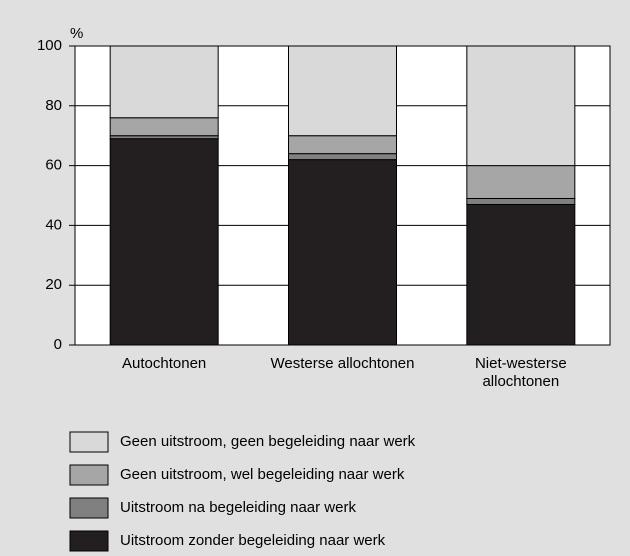  Describe the element at coordinates (53, 105) in the screenshot. I see `y-tick-label: 80` at that location.